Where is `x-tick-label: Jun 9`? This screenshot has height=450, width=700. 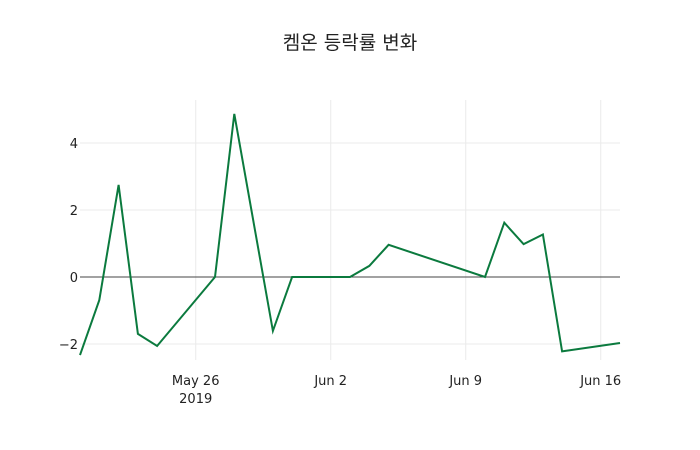 x-tick-label: Jun 9 is located at coordinates (465, 381).